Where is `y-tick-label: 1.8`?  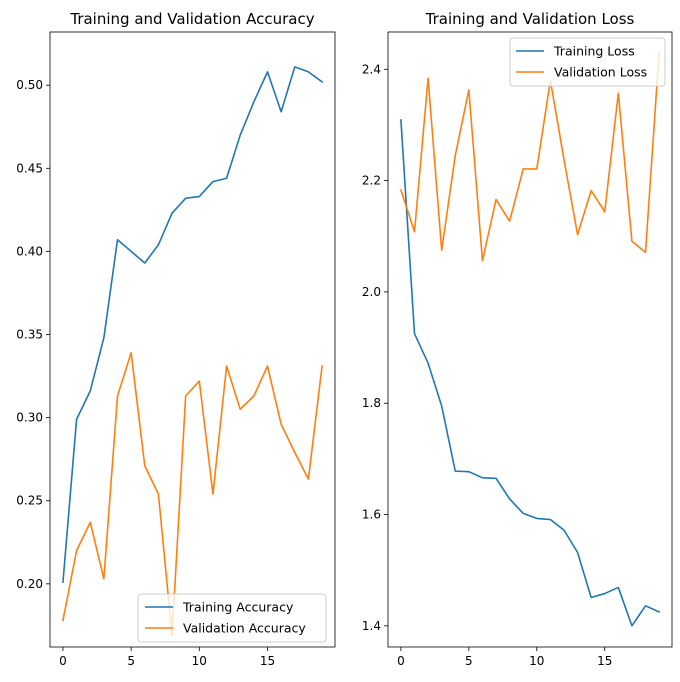
y-tick-label: 1.8 is located at coordinates (371, 403).